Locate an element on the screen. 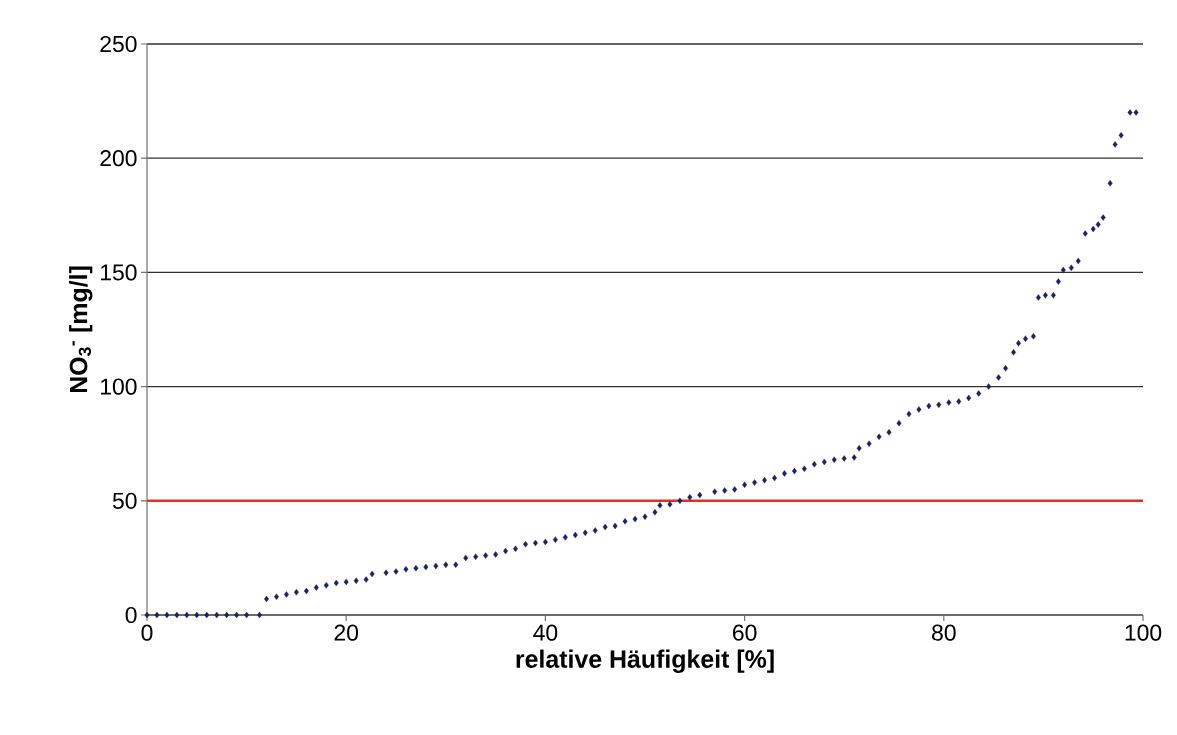  x-tick-label: 100 is located at coordinates (1143, 632).